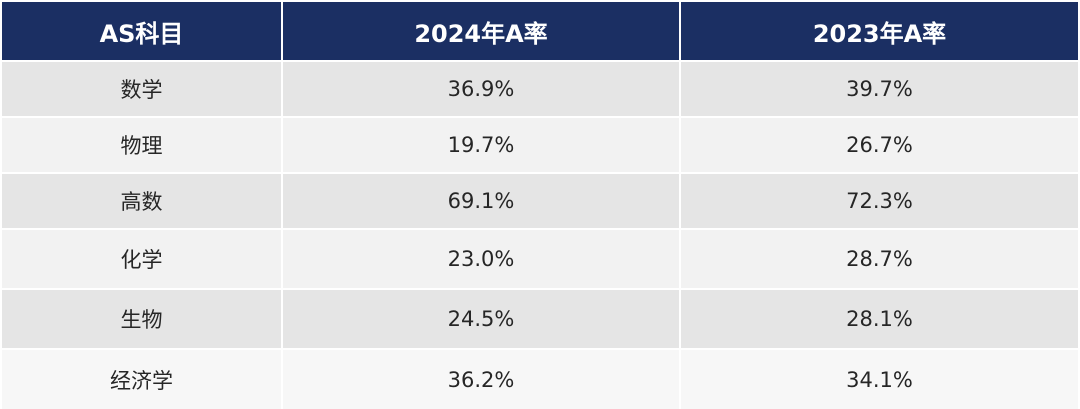 This screenshot has width=1080, height=409. Describe the element at coordinates (142, 378) in the screenshot. I see `subject-cell: 经济学` at that location.